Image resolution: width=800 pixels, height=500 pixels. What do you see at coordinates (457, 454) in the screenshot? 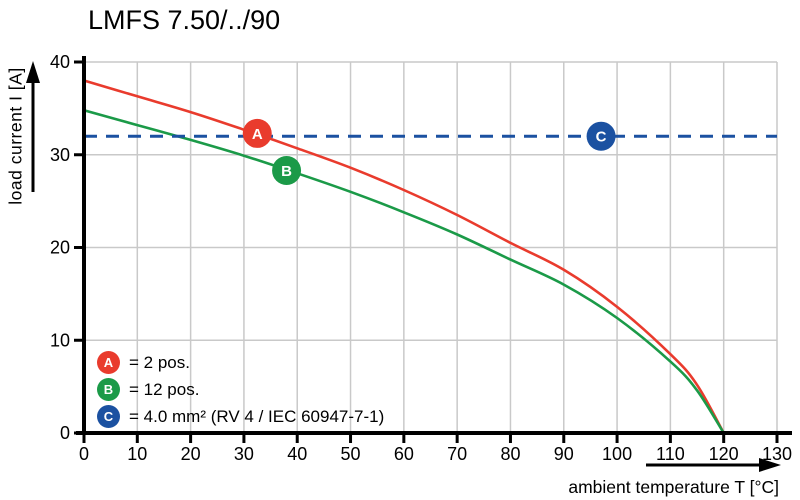
I see `x-tick-label: 70` at bounding box center [457, 454].